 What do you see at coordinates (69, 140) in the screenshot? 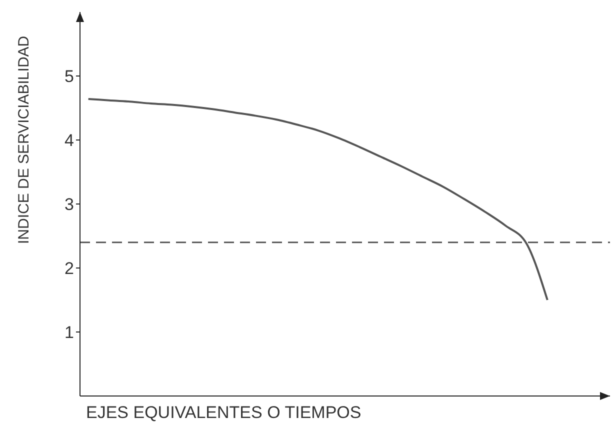
I see `y-tick-label: 4` at bounding box center [69, 140].